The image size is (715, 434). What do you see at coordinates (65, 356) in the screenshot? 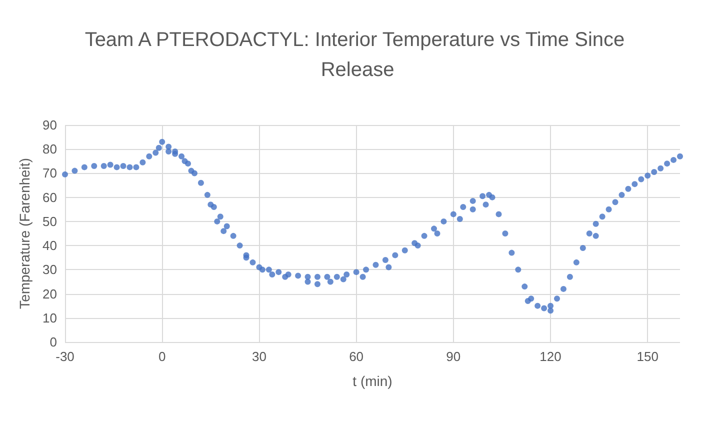
I see `x-tick-label: -30` at bounding box center [65, 356].